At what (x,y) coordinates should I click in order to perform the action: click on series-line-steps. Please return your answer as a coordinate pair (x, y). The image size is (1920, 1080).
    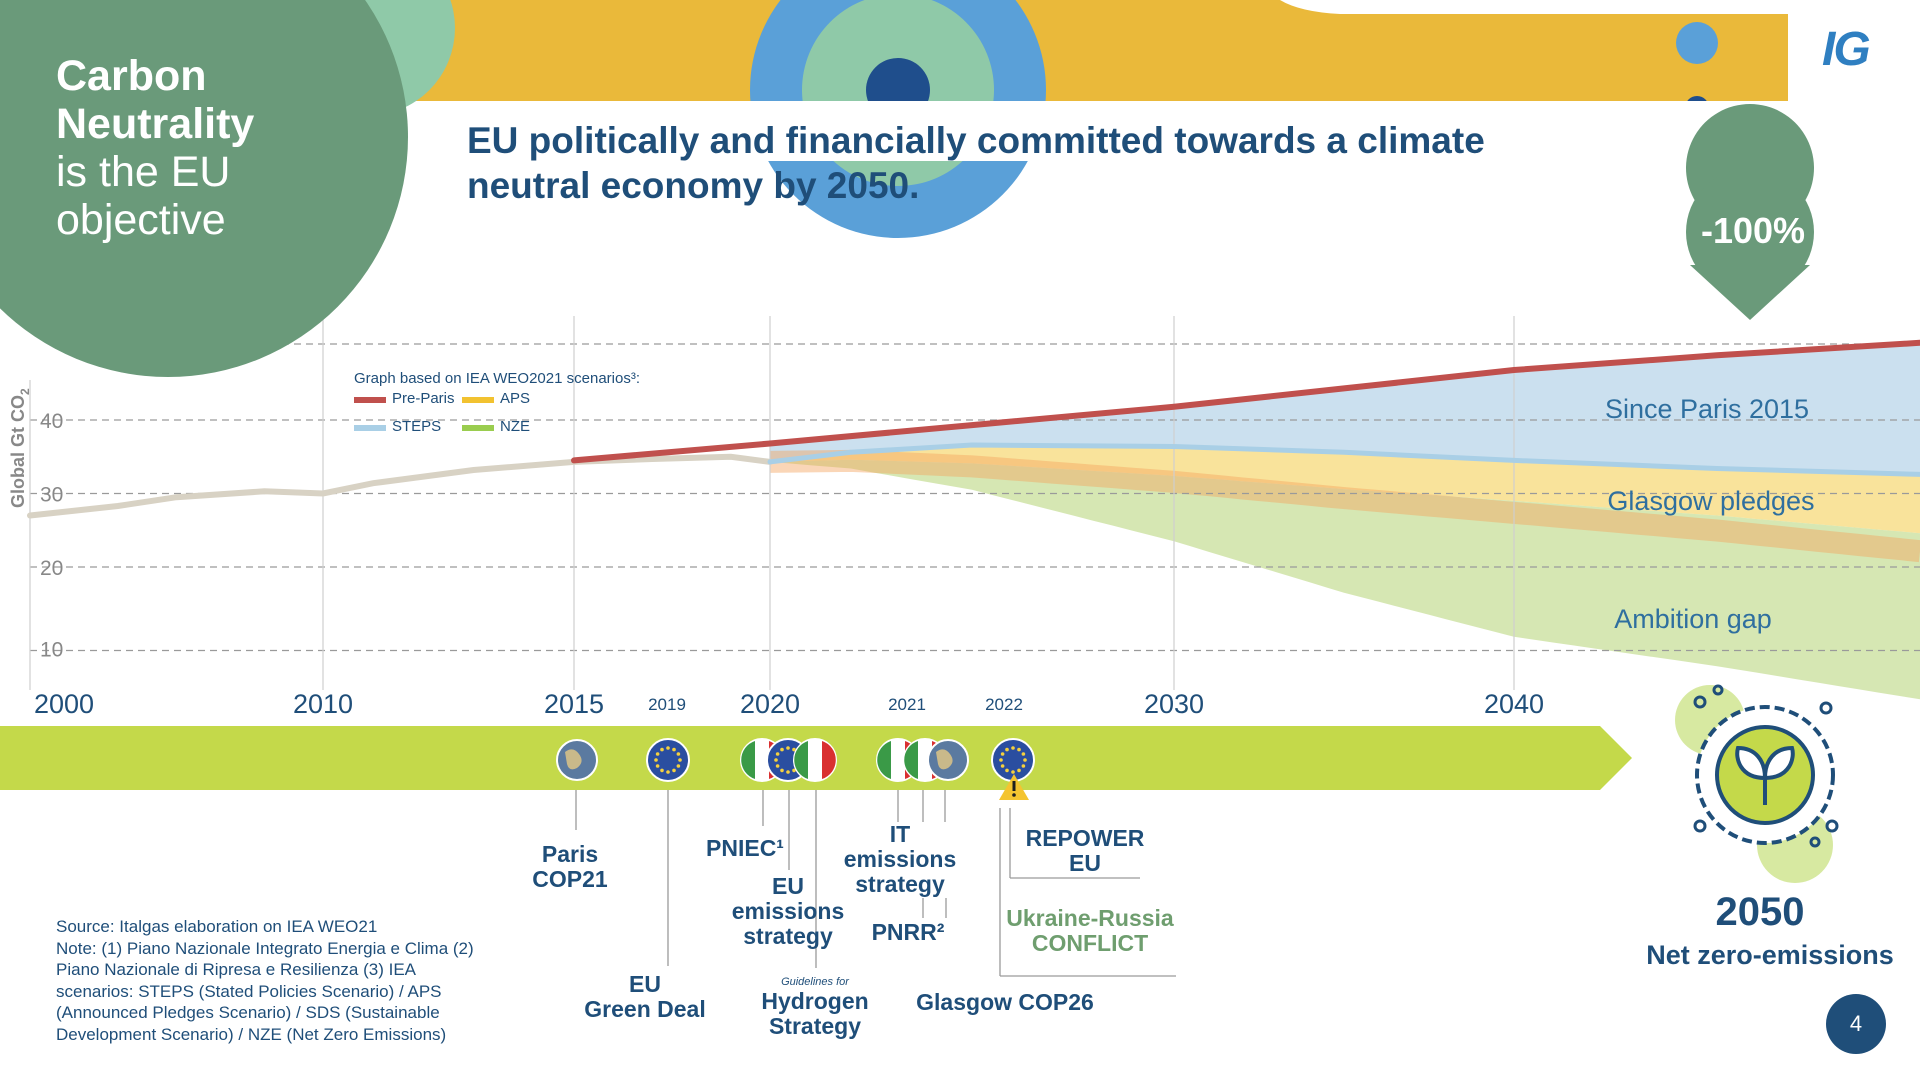
    Looking at the image, I should click on (1343, 459).